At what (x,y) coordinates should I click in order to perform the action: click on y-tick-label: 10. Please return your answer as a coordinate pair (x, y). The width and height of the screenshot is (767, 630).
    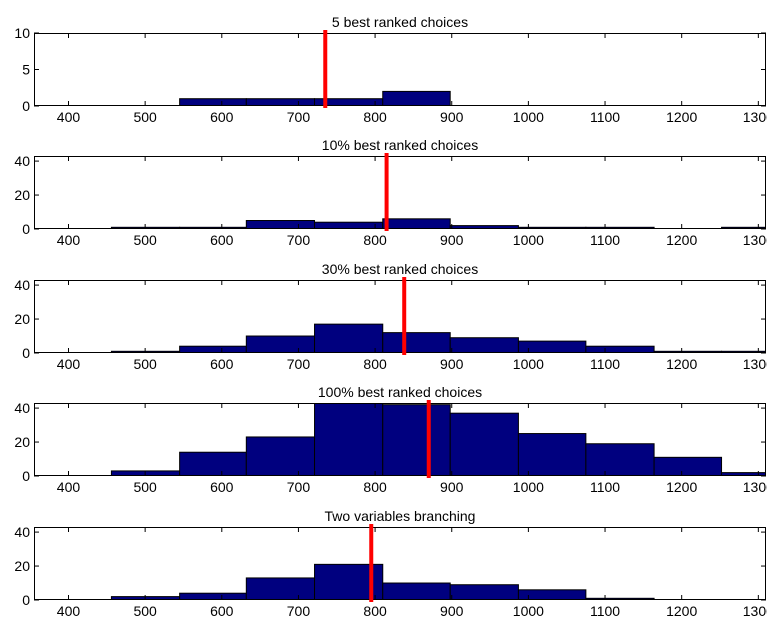
    Looking at the image, I should click on (22, 33).